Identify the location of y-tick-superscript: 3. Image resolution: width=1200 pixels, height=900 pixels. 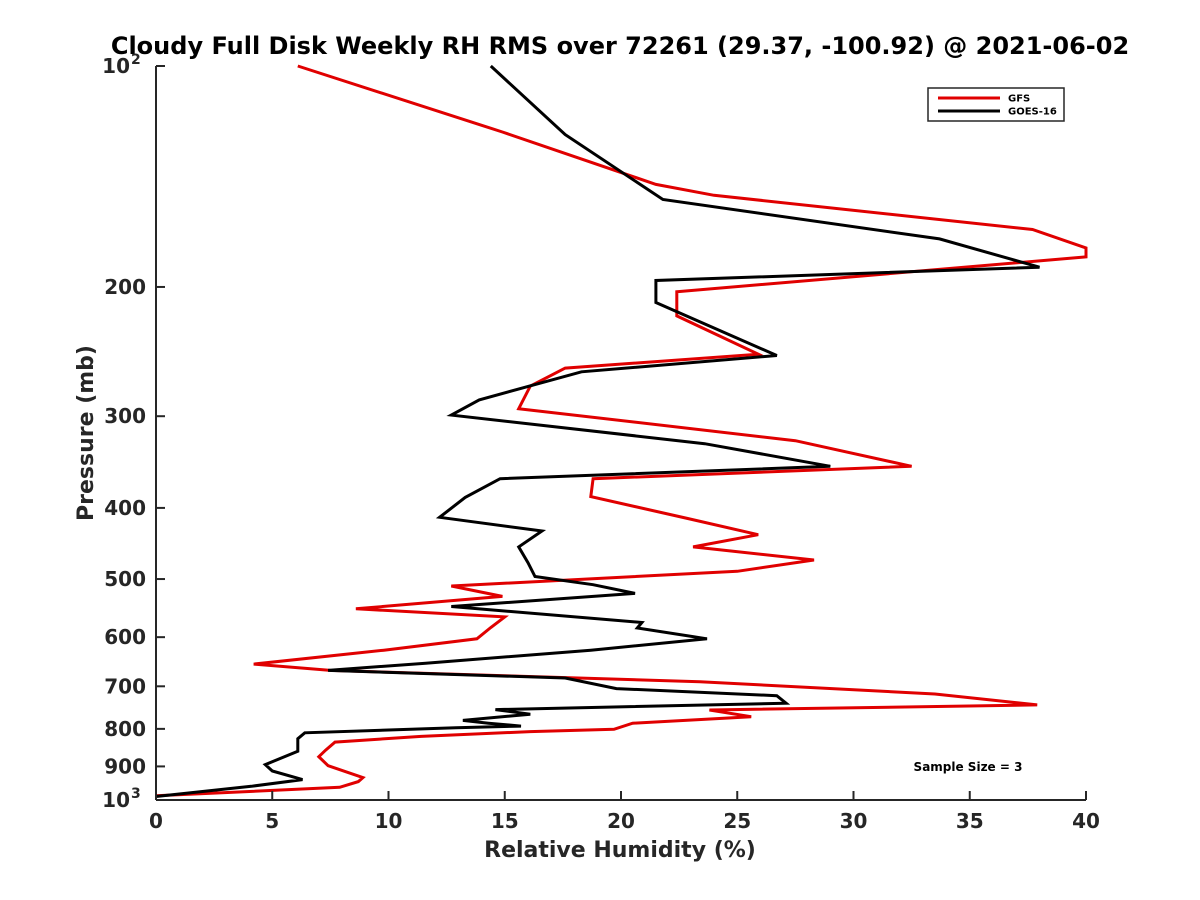
(136, 794).